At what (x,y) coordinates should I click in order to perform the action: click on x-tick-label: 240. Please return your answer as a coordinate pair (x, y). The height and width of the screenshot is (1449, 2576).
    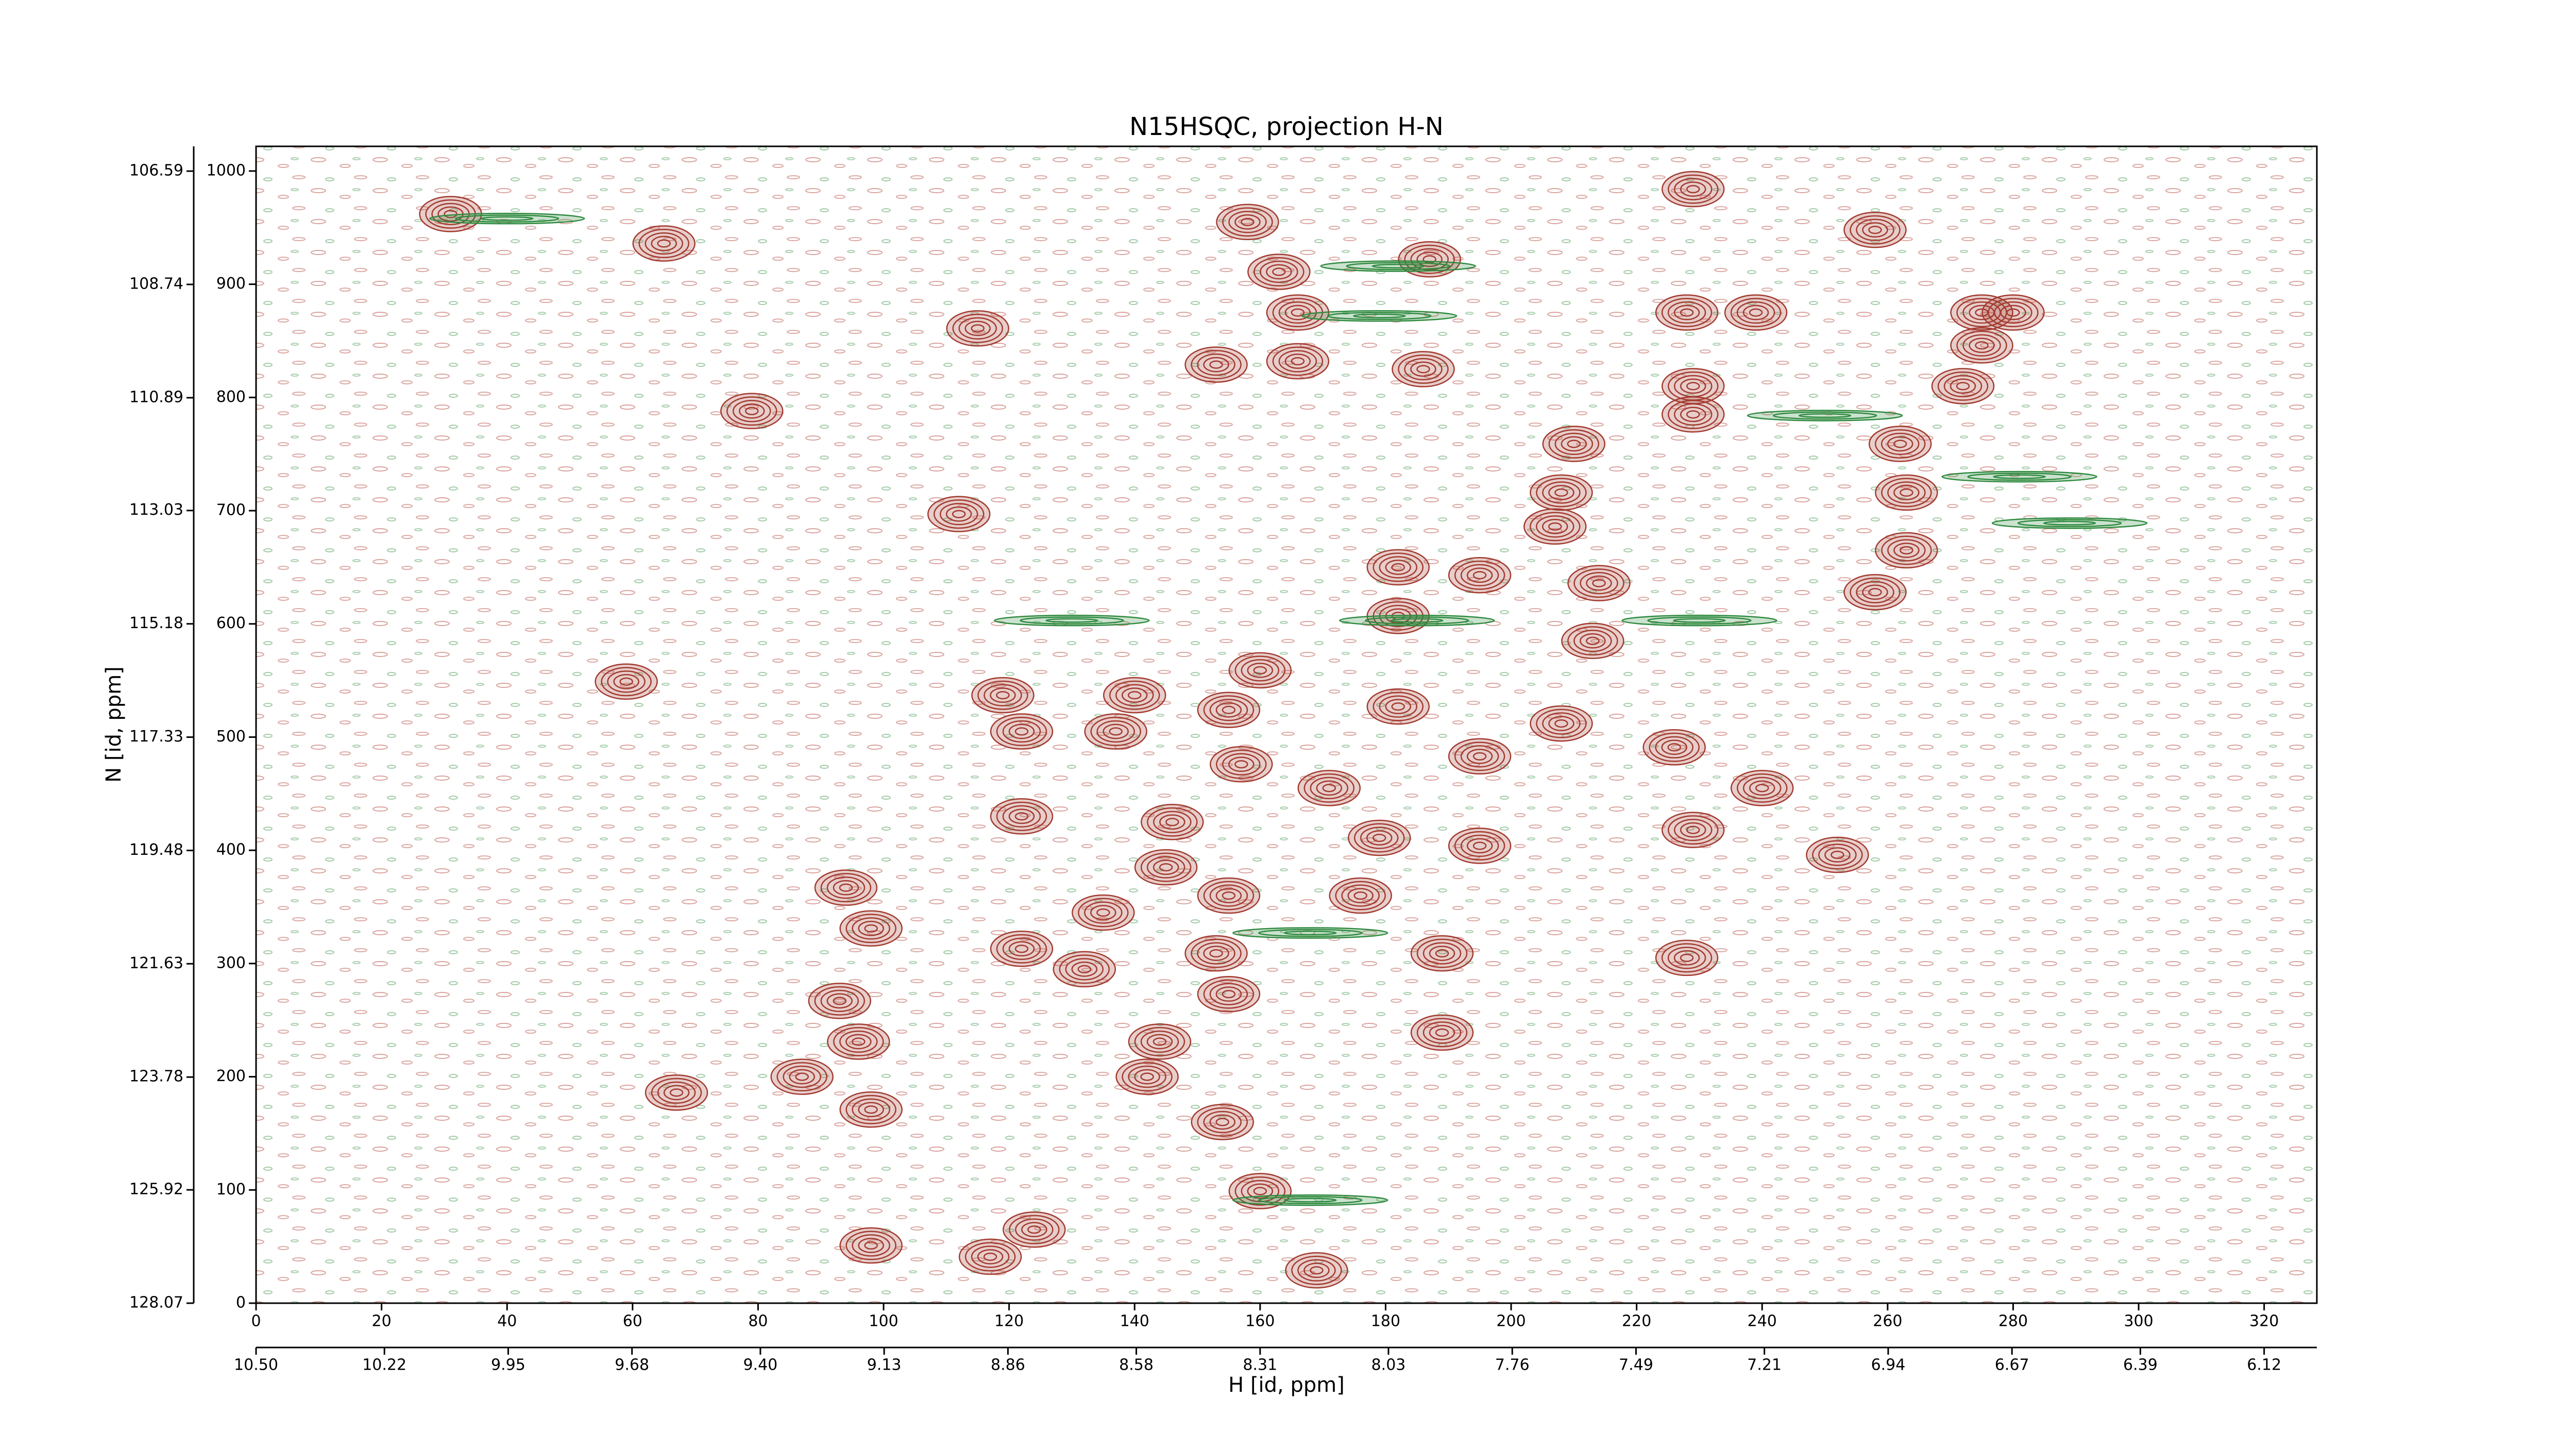
    Looking at the image, I should click on (1762, 1321).